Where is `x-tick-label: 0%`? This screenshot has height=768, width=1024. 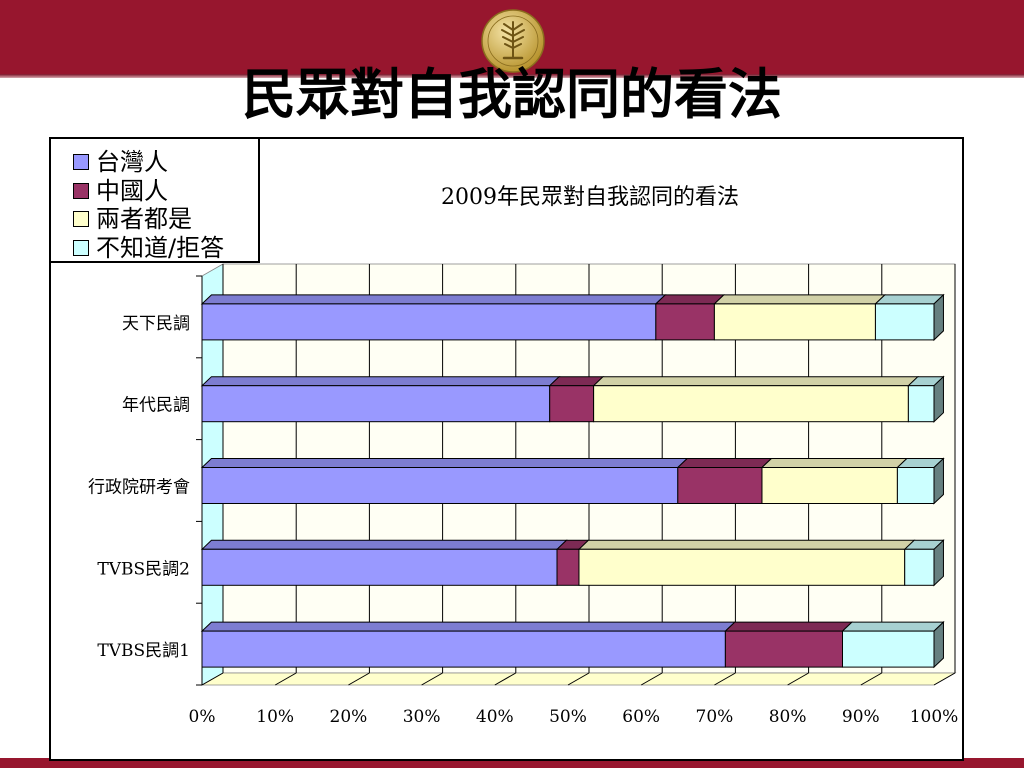
x-tick-label: 0% is located at coordinates (202, 717).